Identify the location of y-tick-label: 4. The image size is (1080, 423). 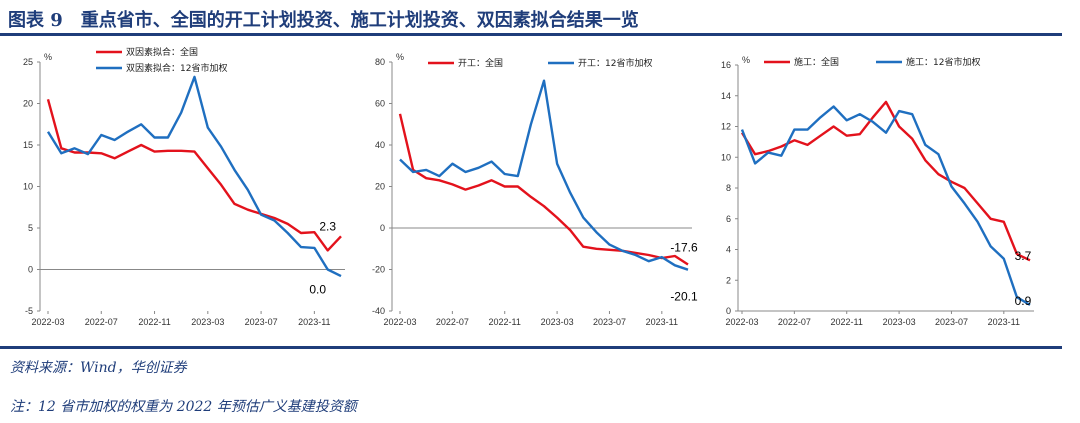
(728, 250).